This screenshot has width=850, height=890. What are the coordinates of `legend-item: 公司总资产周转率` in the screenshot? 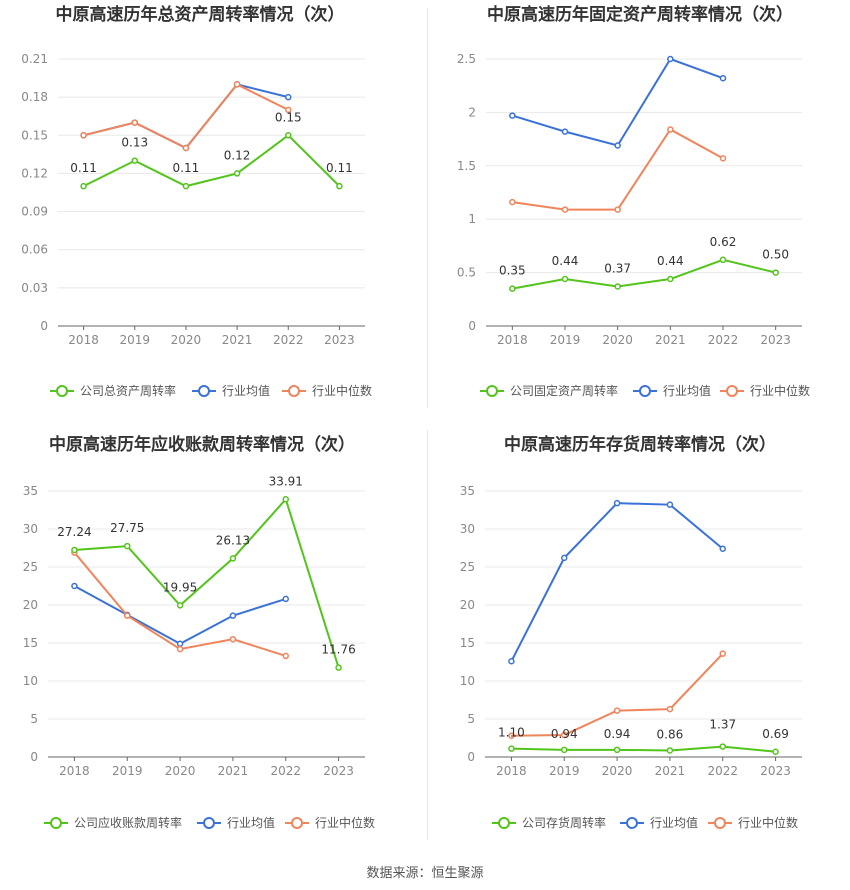 It's located at (113, 390).